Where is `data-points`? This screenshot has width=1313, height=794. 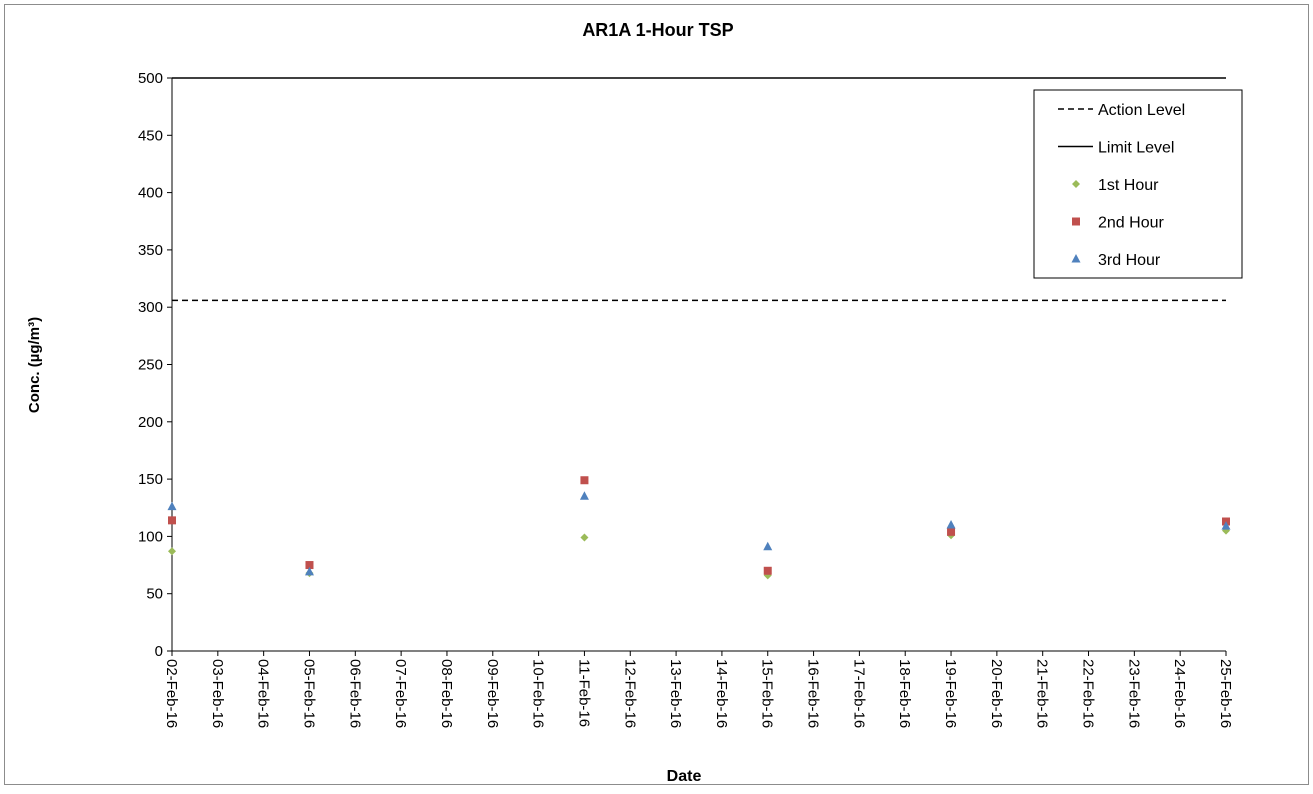
data-points is located at coordinates (699, 528).